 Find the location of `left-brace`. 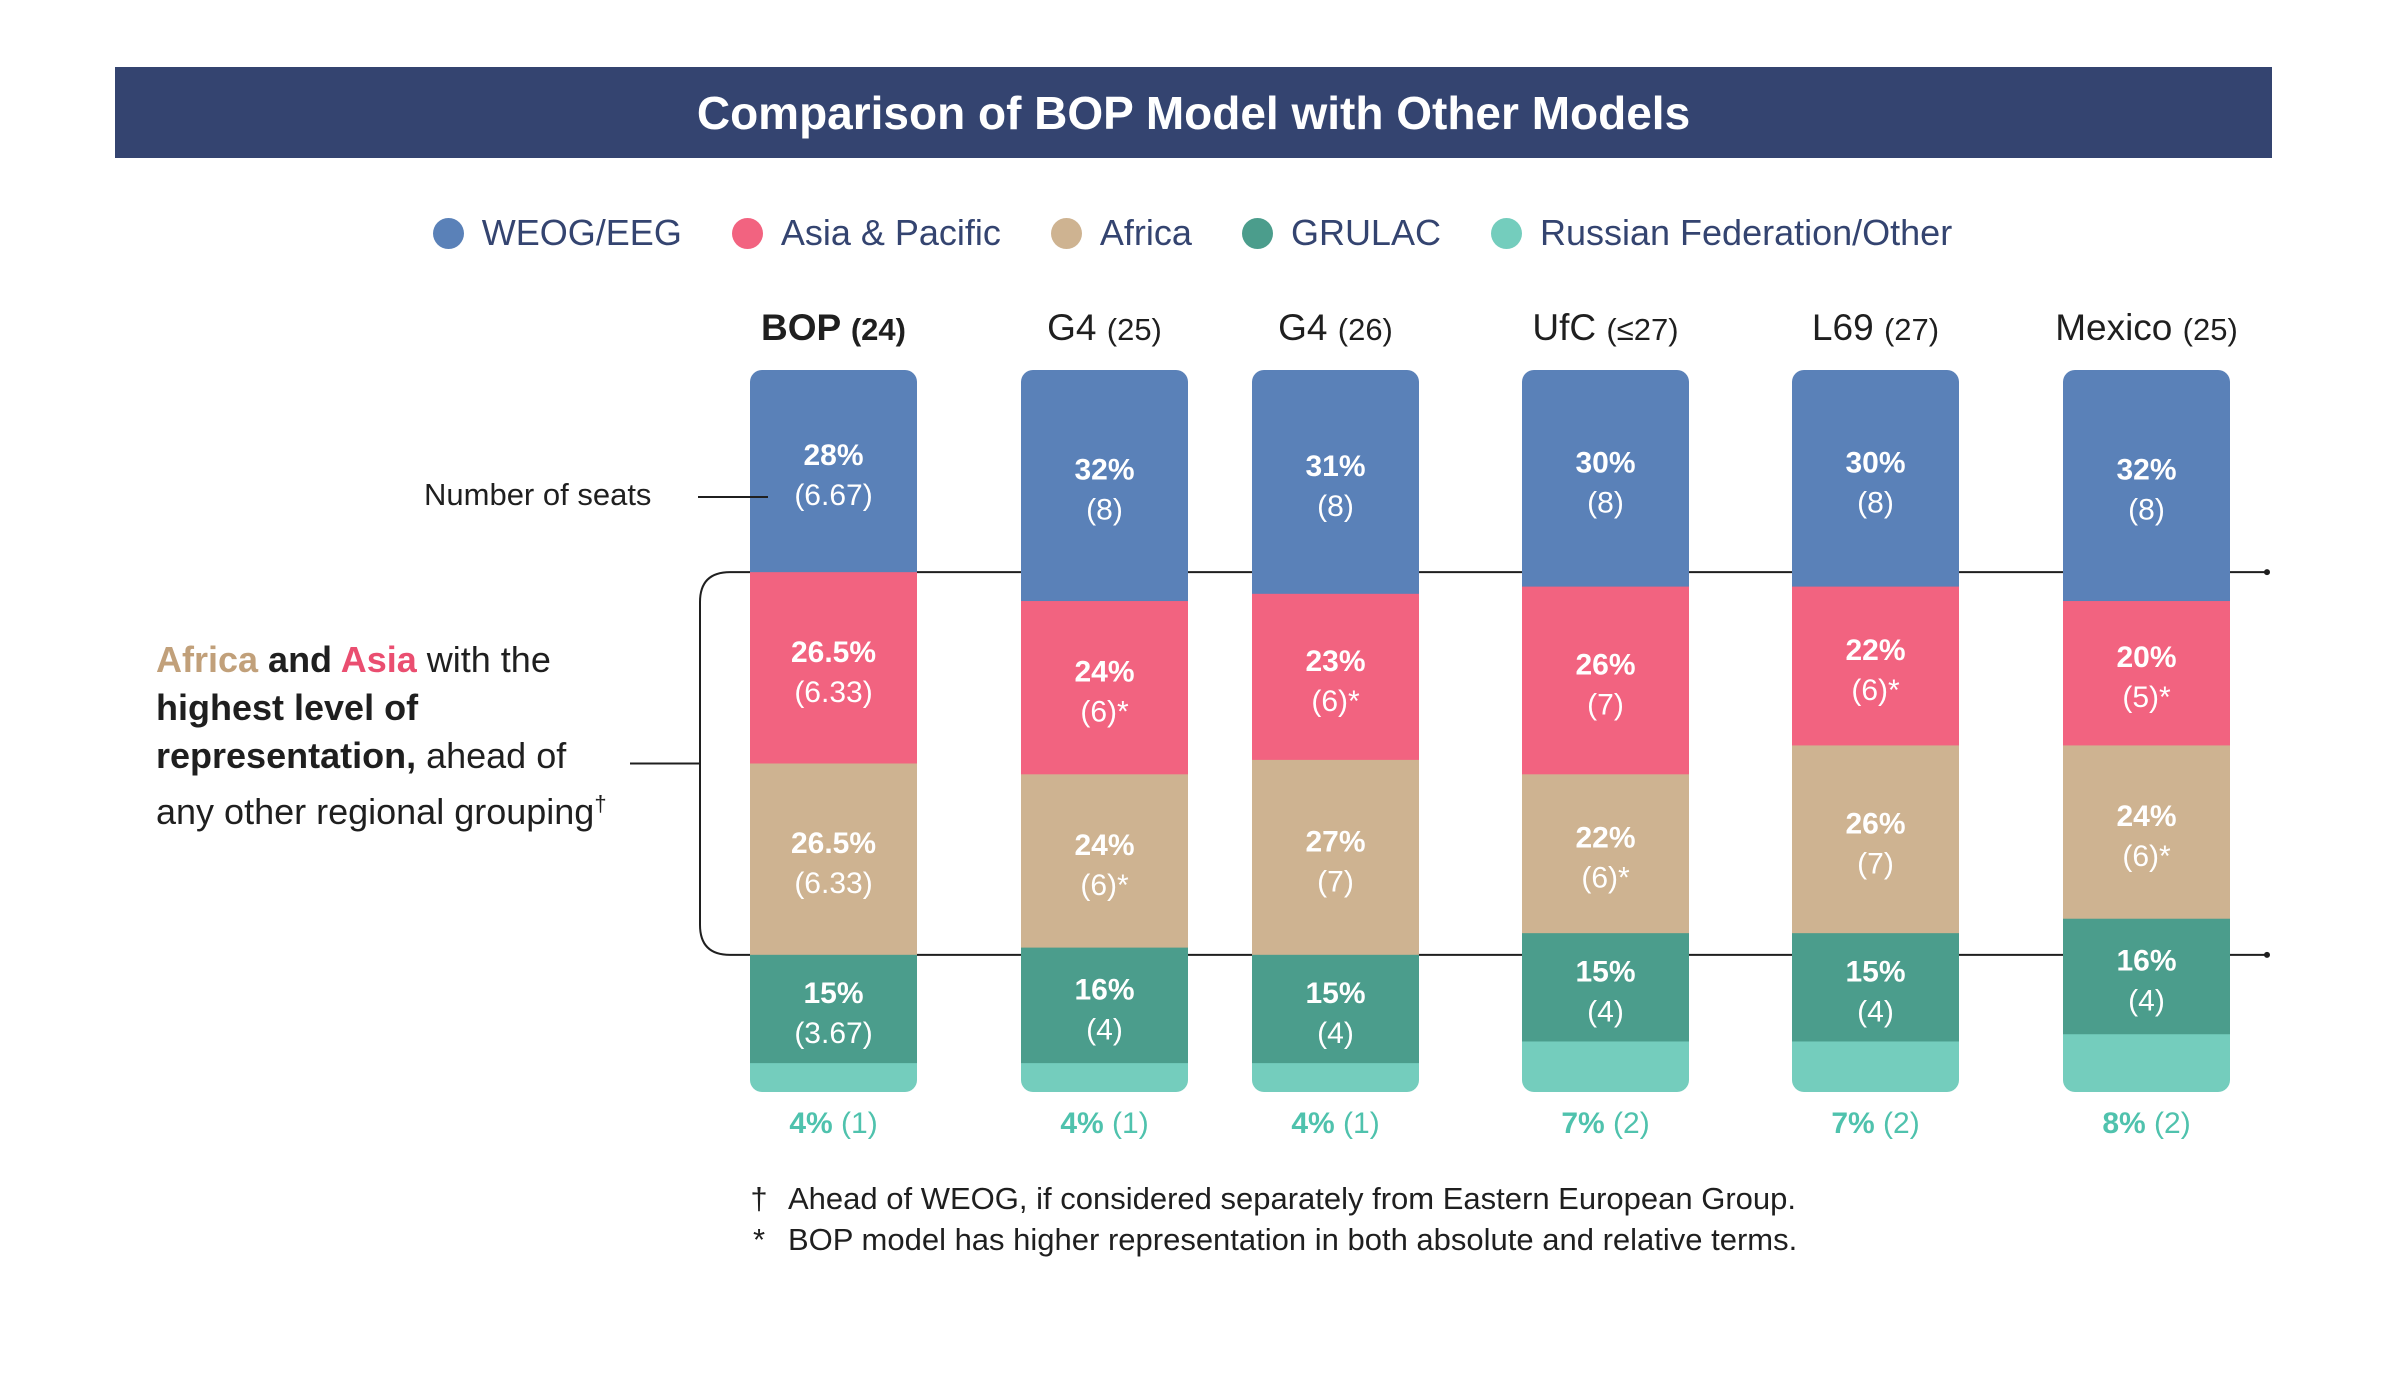

left-brace is located at coordinates (724, 763).